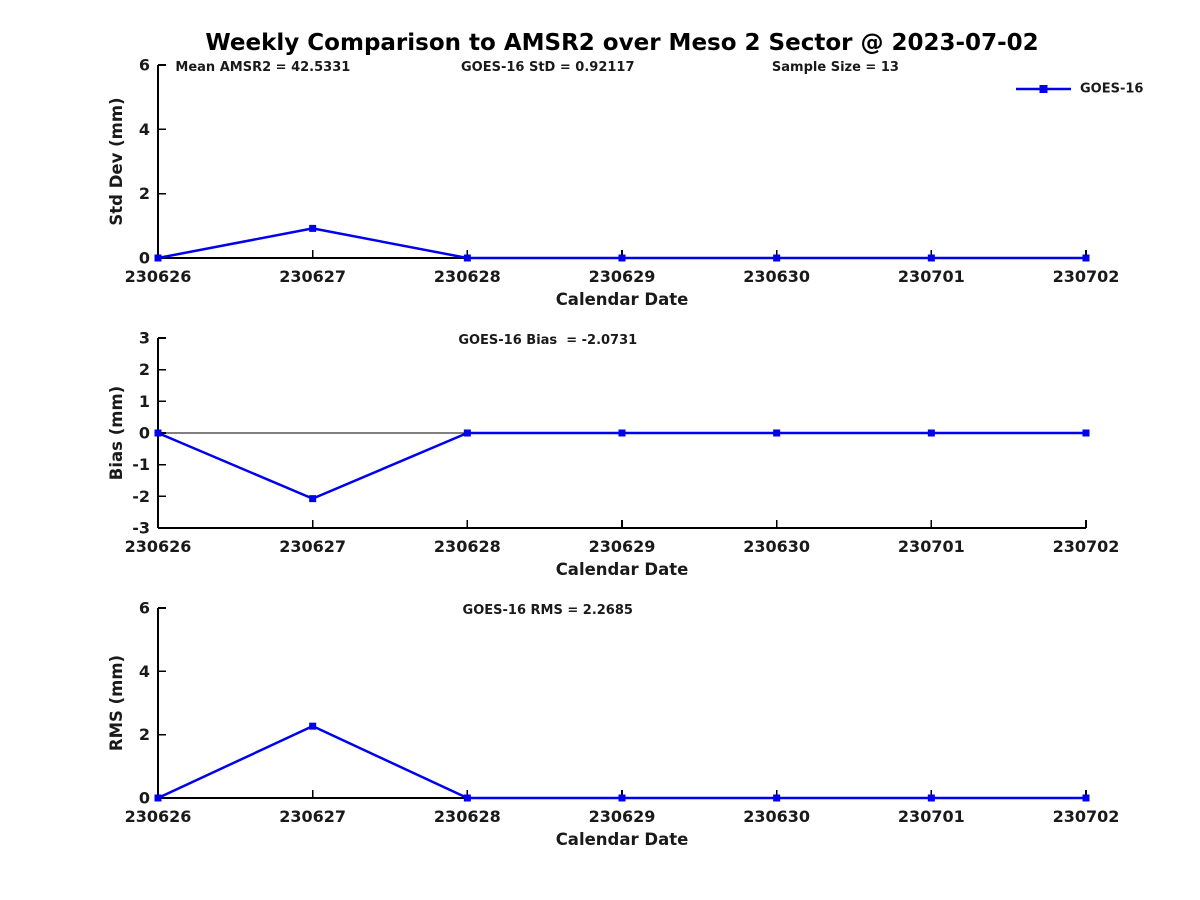 The width and height of the screenshot is (1200, 900). Describe the element at coordinates (116, 703) in the screenshot. I see `y-axis-label: RMS (mm)` at that location.